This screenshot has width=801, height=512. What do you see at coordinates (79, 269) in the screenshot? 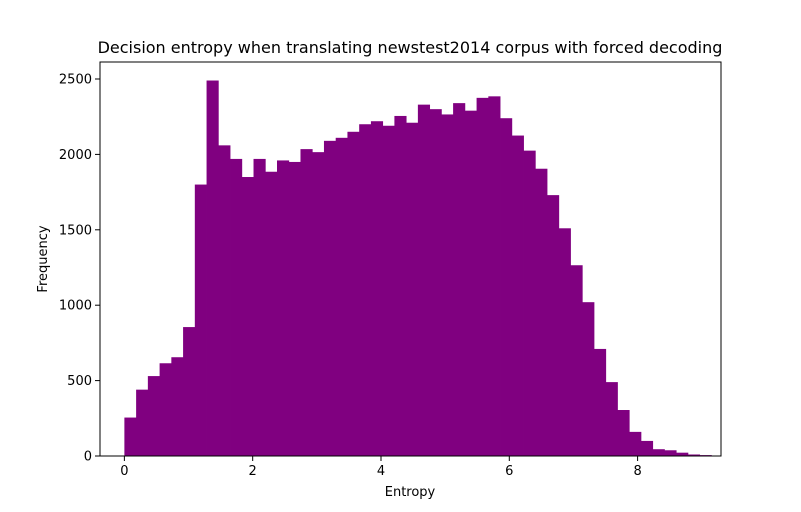
I see `y-ticks-group: 0 500 1000 1500 2000 2500` at bounding box center [79, 269].